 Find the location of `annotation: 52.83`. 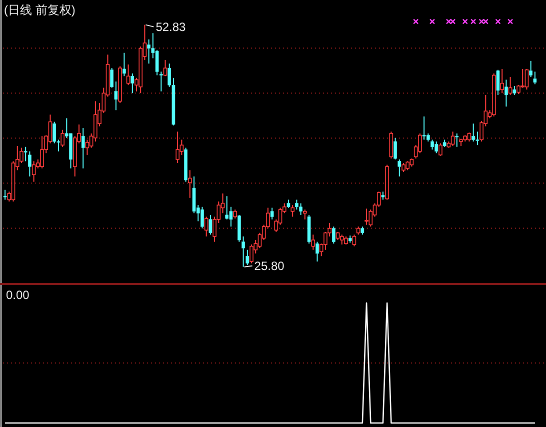

annotation: 52.83 is located at coordinates (171, 27).